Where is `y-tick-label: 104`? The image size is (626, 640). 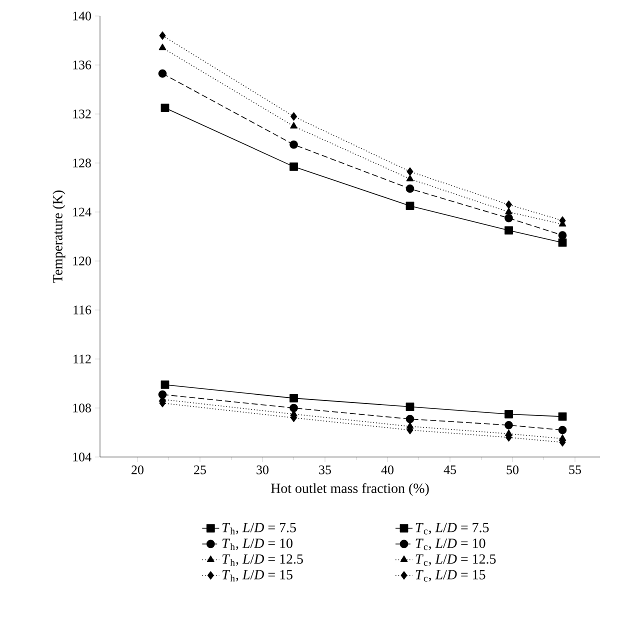 y-tick-label: 104 is located at coordinates (82, 457).